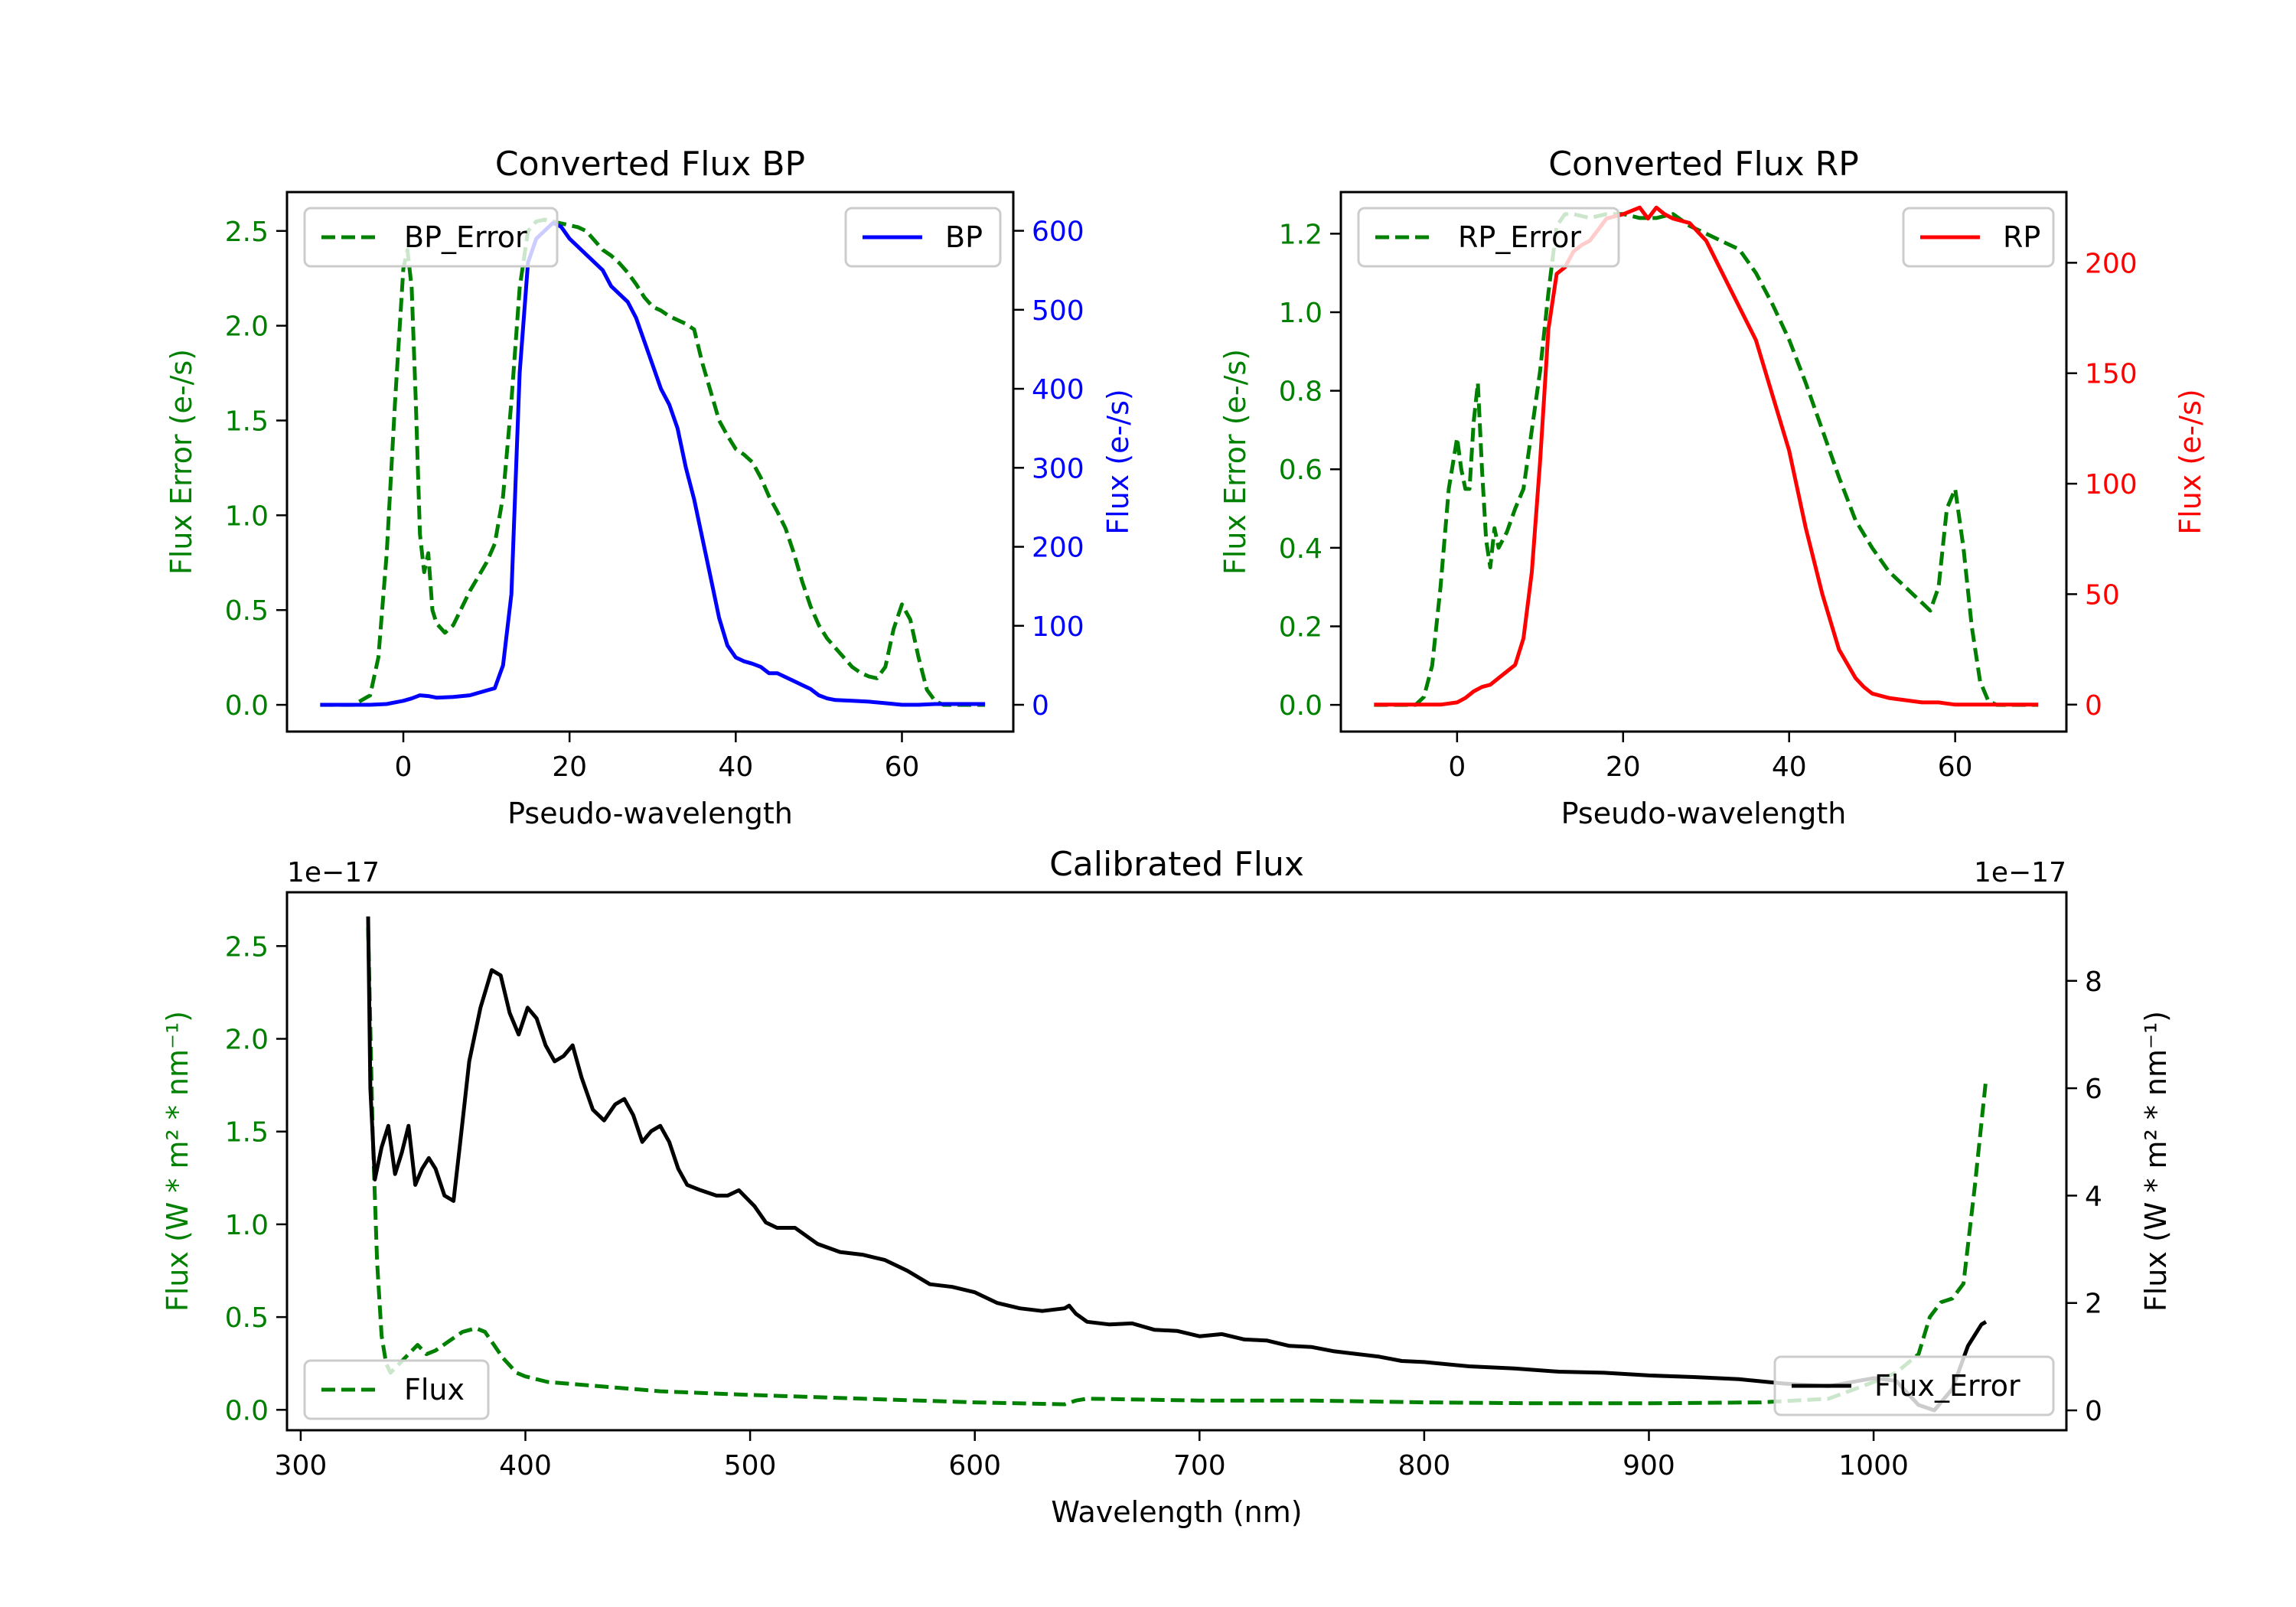  Describe the element at coordinates (650, 164) in the screenshot. I see `chart-title: Converted Flux BP` at that location.